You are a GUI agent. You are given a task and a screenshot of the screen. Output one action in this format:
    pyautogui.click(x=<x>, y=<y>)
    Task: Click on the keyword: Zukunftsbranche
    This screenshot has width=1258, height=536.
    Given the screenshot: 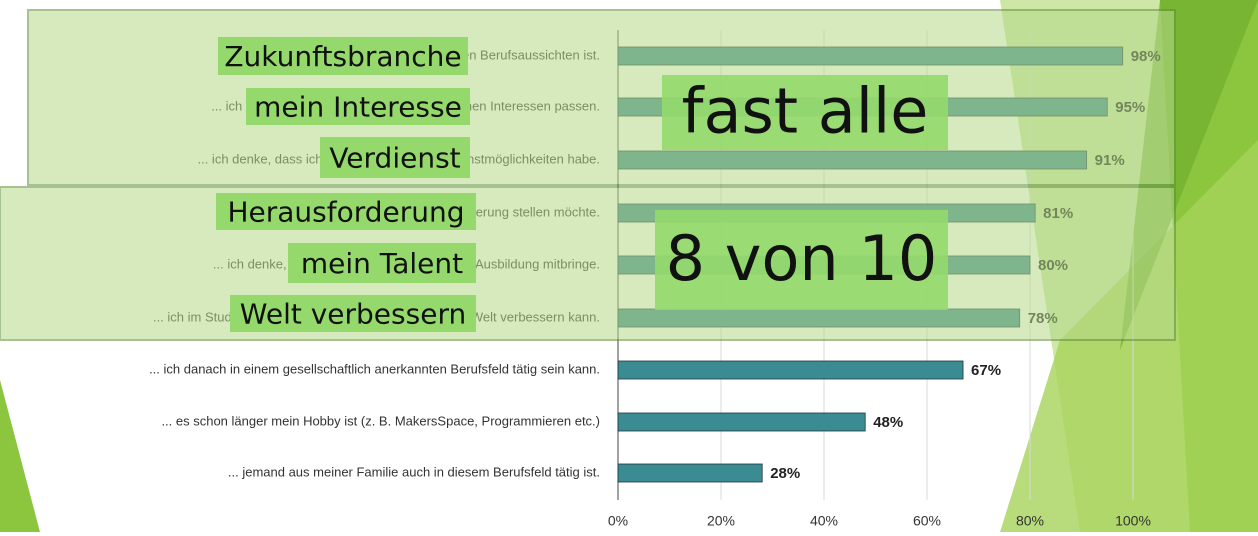 What is the action you would take?
    pyautogui.click(x=342, y=56)
    